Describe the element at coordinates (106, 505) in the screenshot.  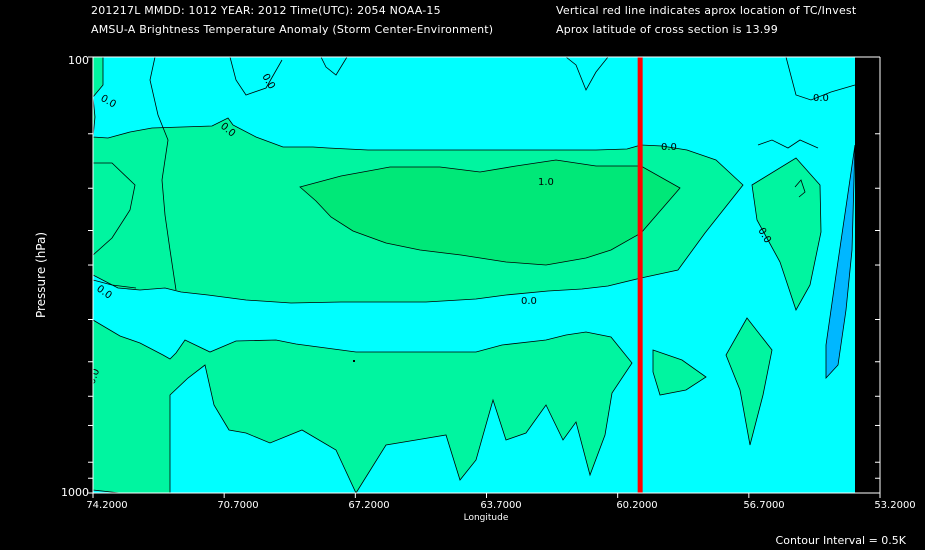
I see `x-tick-label: 74.2000` at that location.